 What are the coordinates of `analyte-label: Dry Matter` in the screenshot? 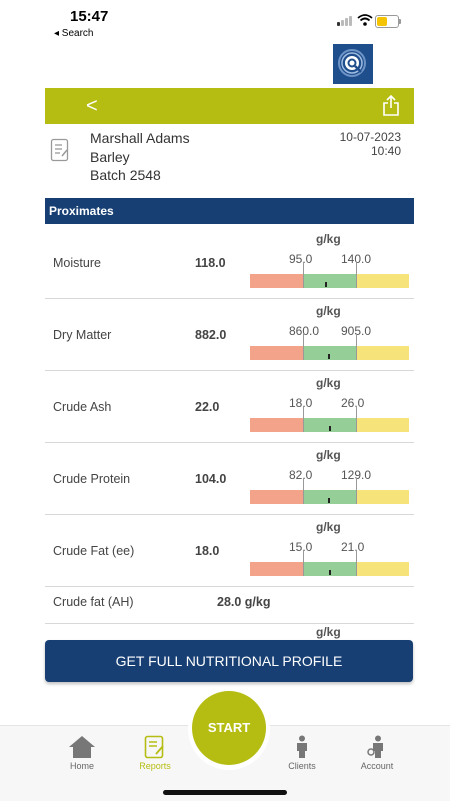 It's located at (82, 335).